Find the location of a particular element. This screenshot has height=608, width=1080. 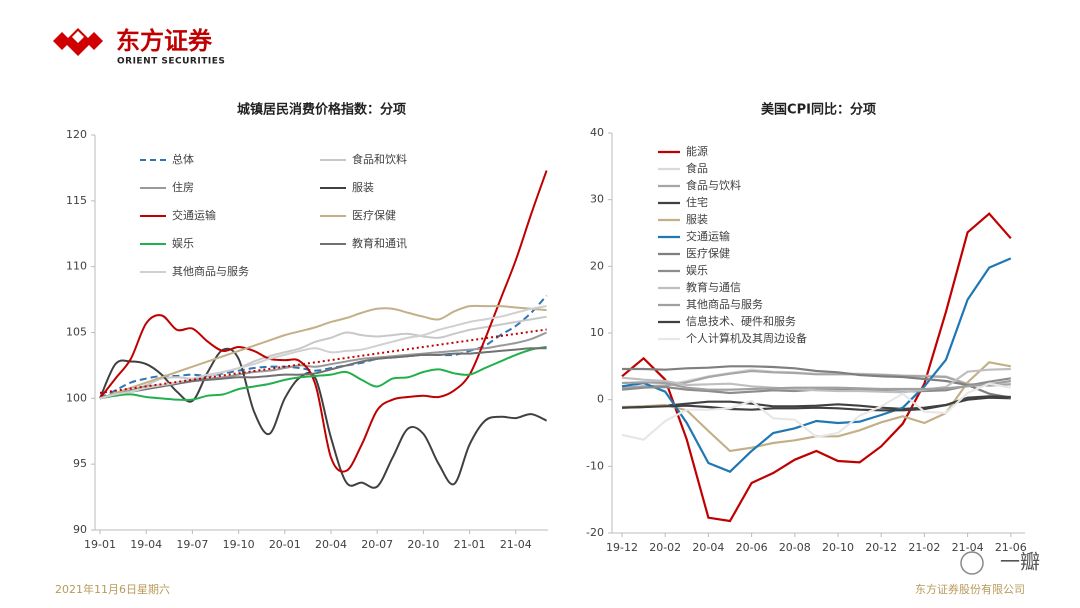

y-tick-label: 95 is located at coordinates (80, 463).